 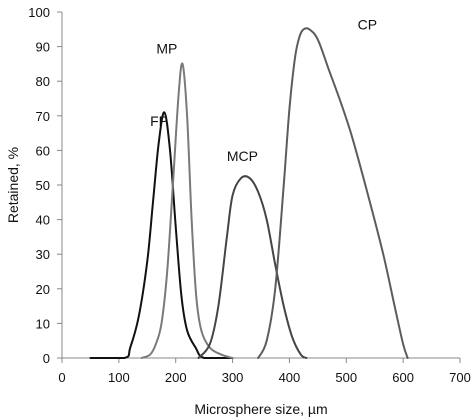 I want to click on x-tick-label: 600, so click(x=403, y=377).